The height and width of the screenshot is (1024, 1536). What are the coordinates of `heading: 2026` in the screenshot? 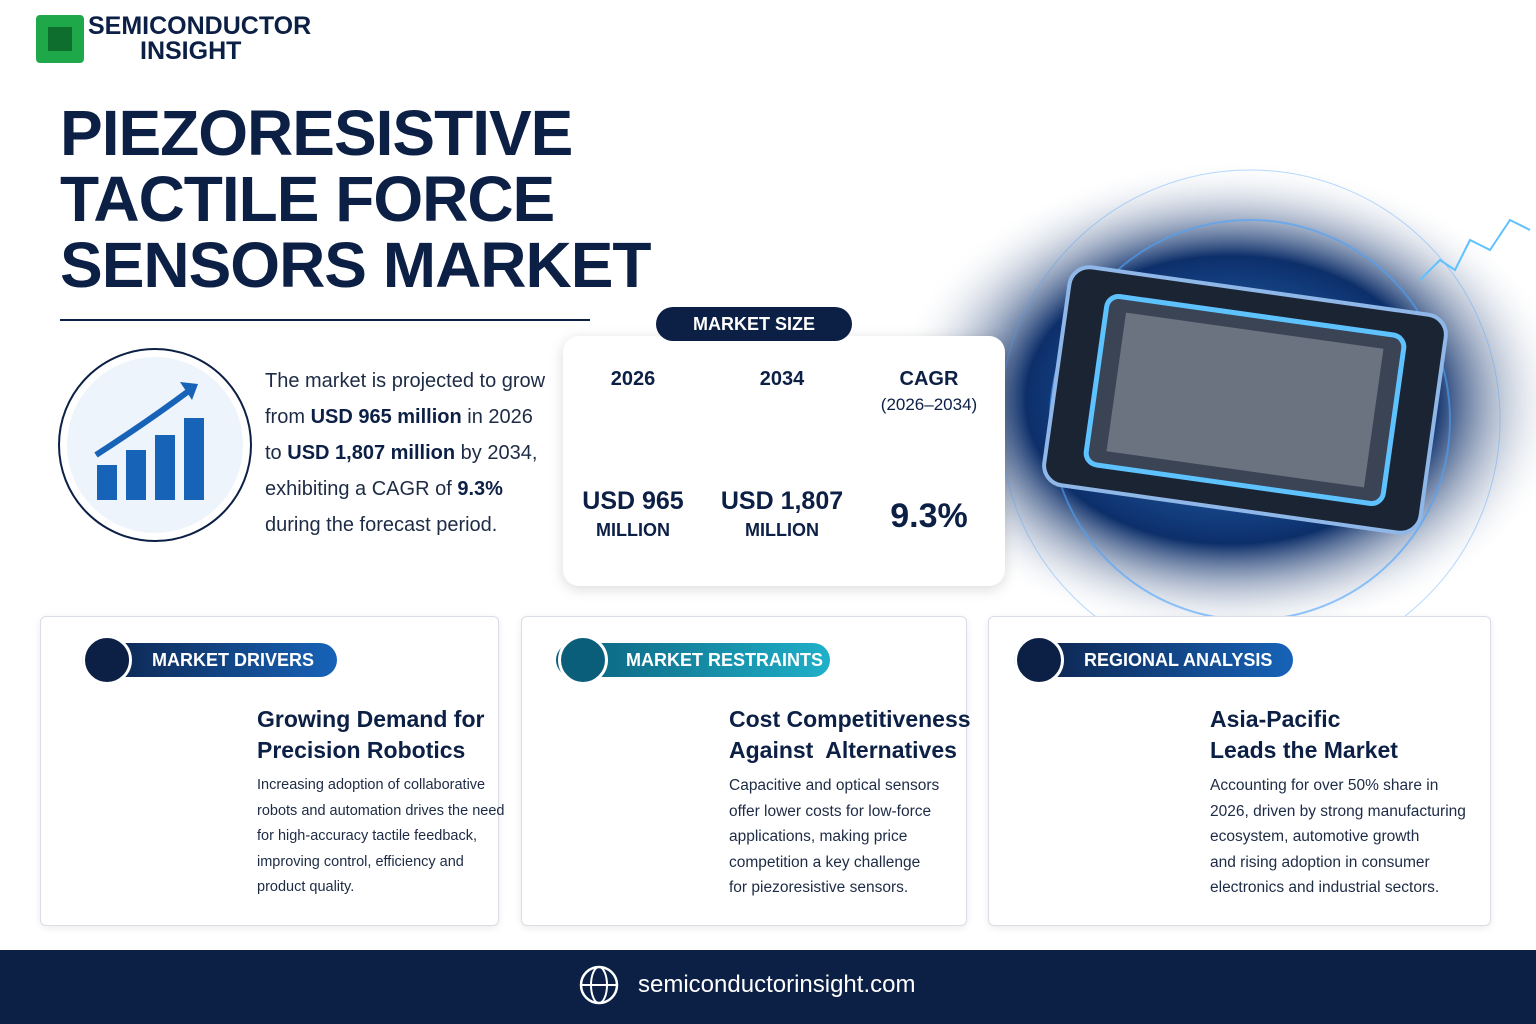 It's located at (633, 379).